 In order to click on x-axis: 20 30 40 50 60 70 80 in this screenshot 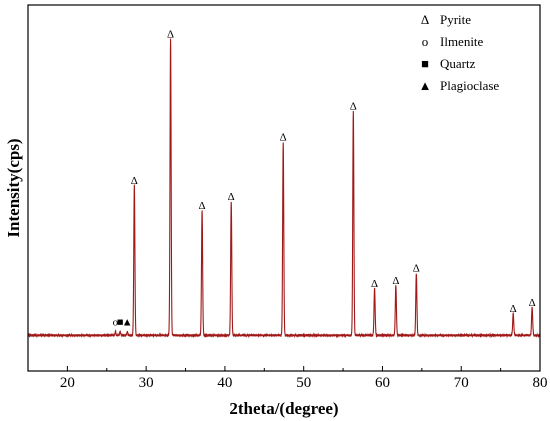, I will do `click(287, 378)`.